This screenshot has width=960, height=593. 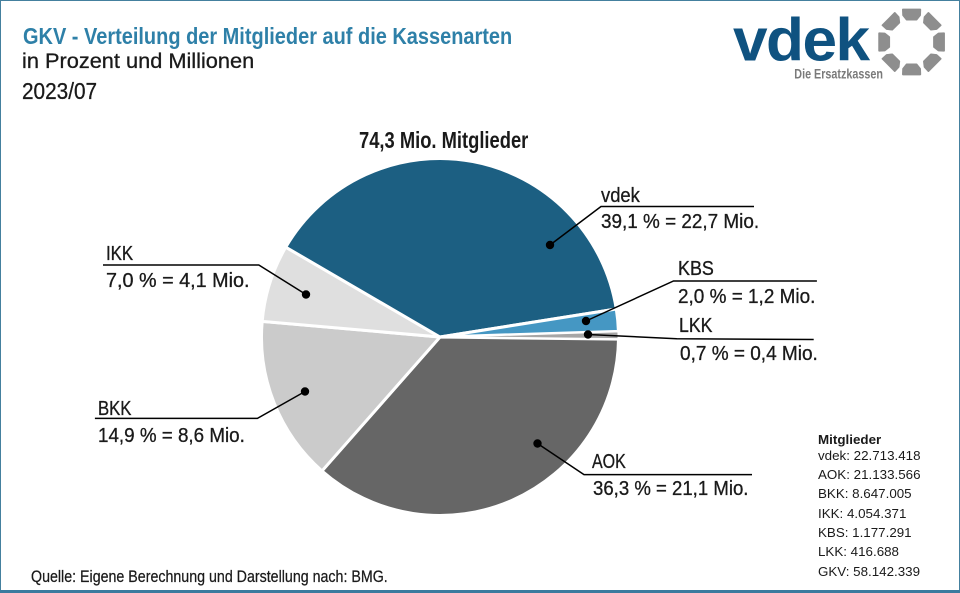 What do you see at coordinates (838, 74) in the screenshot?
I see `svg-text: Die Ersatzkassen` at bounding box center [838, 74].